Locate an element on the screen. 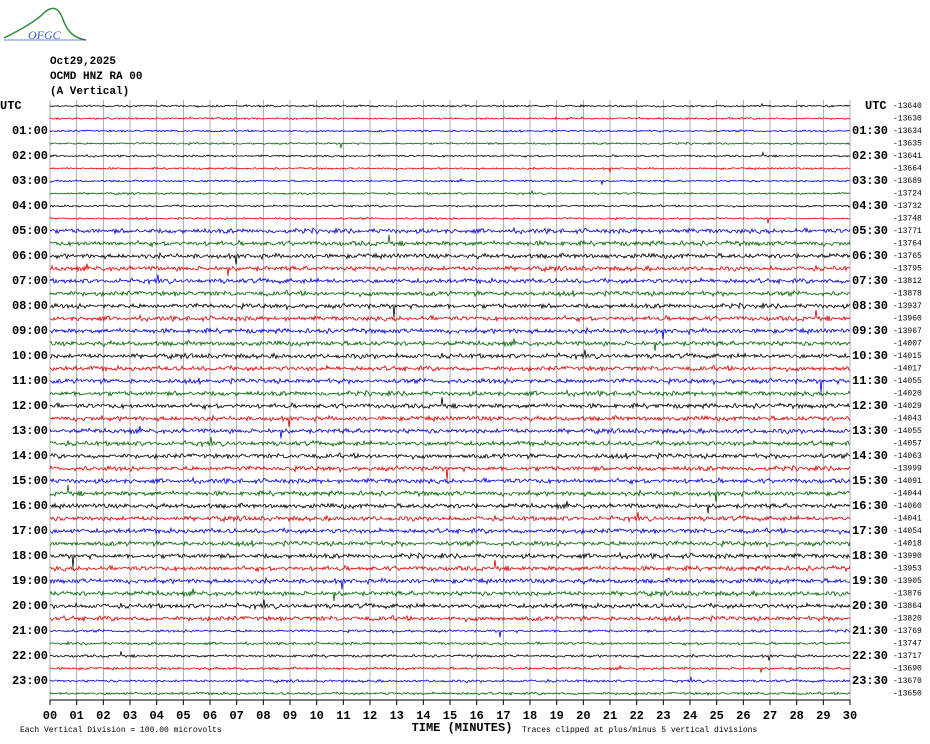  offset-label: -13670 is located at coordinates (907, 681).